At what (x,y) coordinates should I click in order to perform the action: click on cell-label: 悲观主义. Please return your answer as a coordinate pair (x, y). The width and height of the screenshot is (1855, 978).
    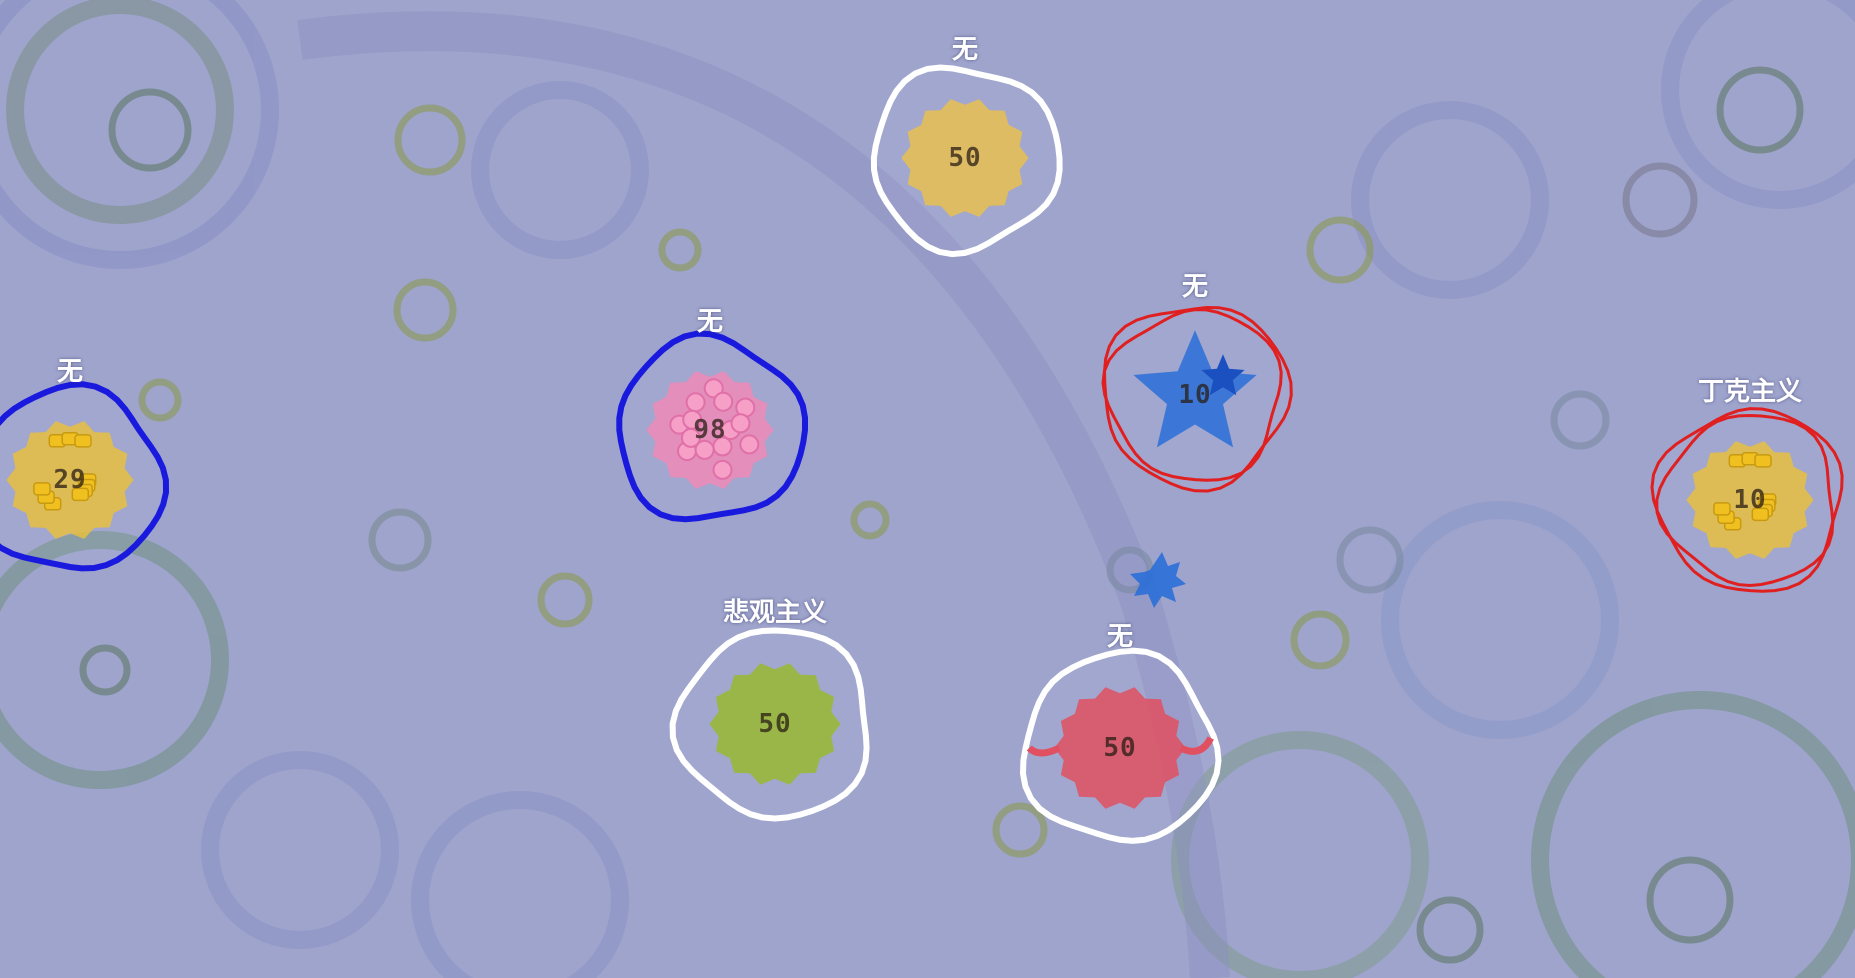
    Looking at the image, I should click on (775, 613).